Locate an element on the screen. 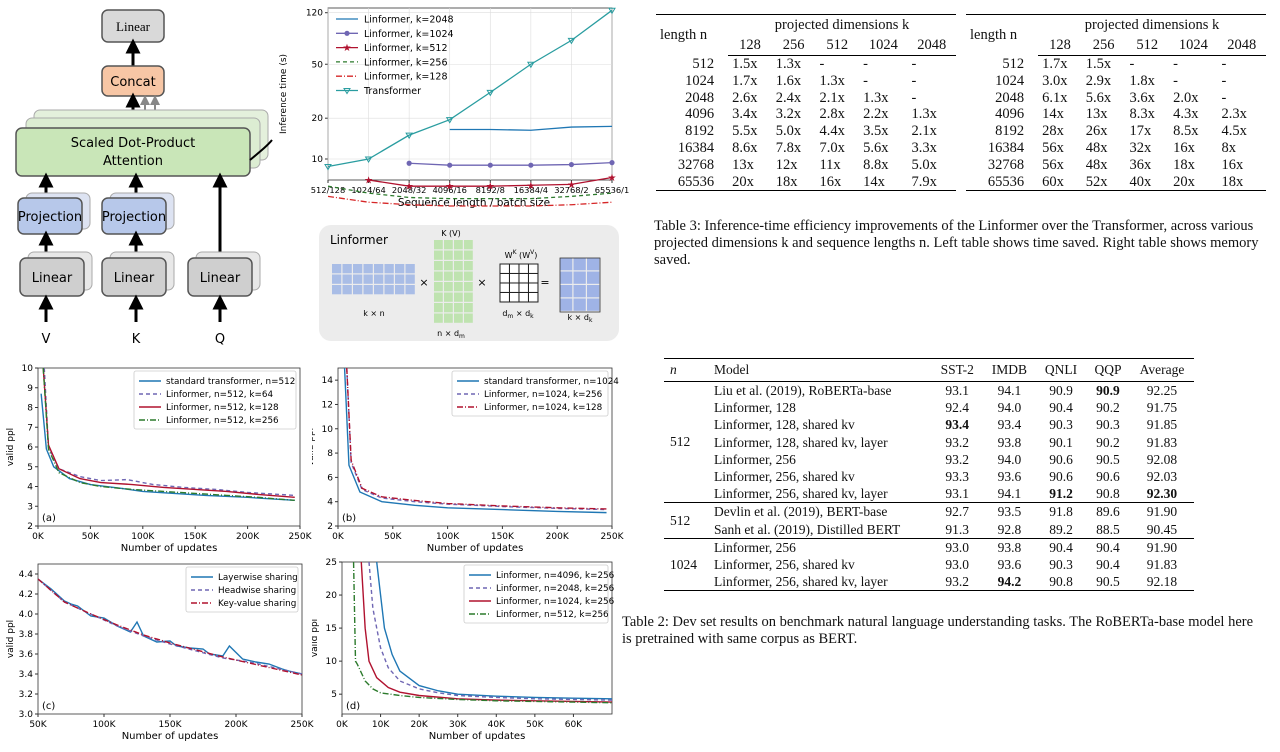 This screenshot has width=1280, height=752. table-cell: 512 is located at coordinates (1013, 63).